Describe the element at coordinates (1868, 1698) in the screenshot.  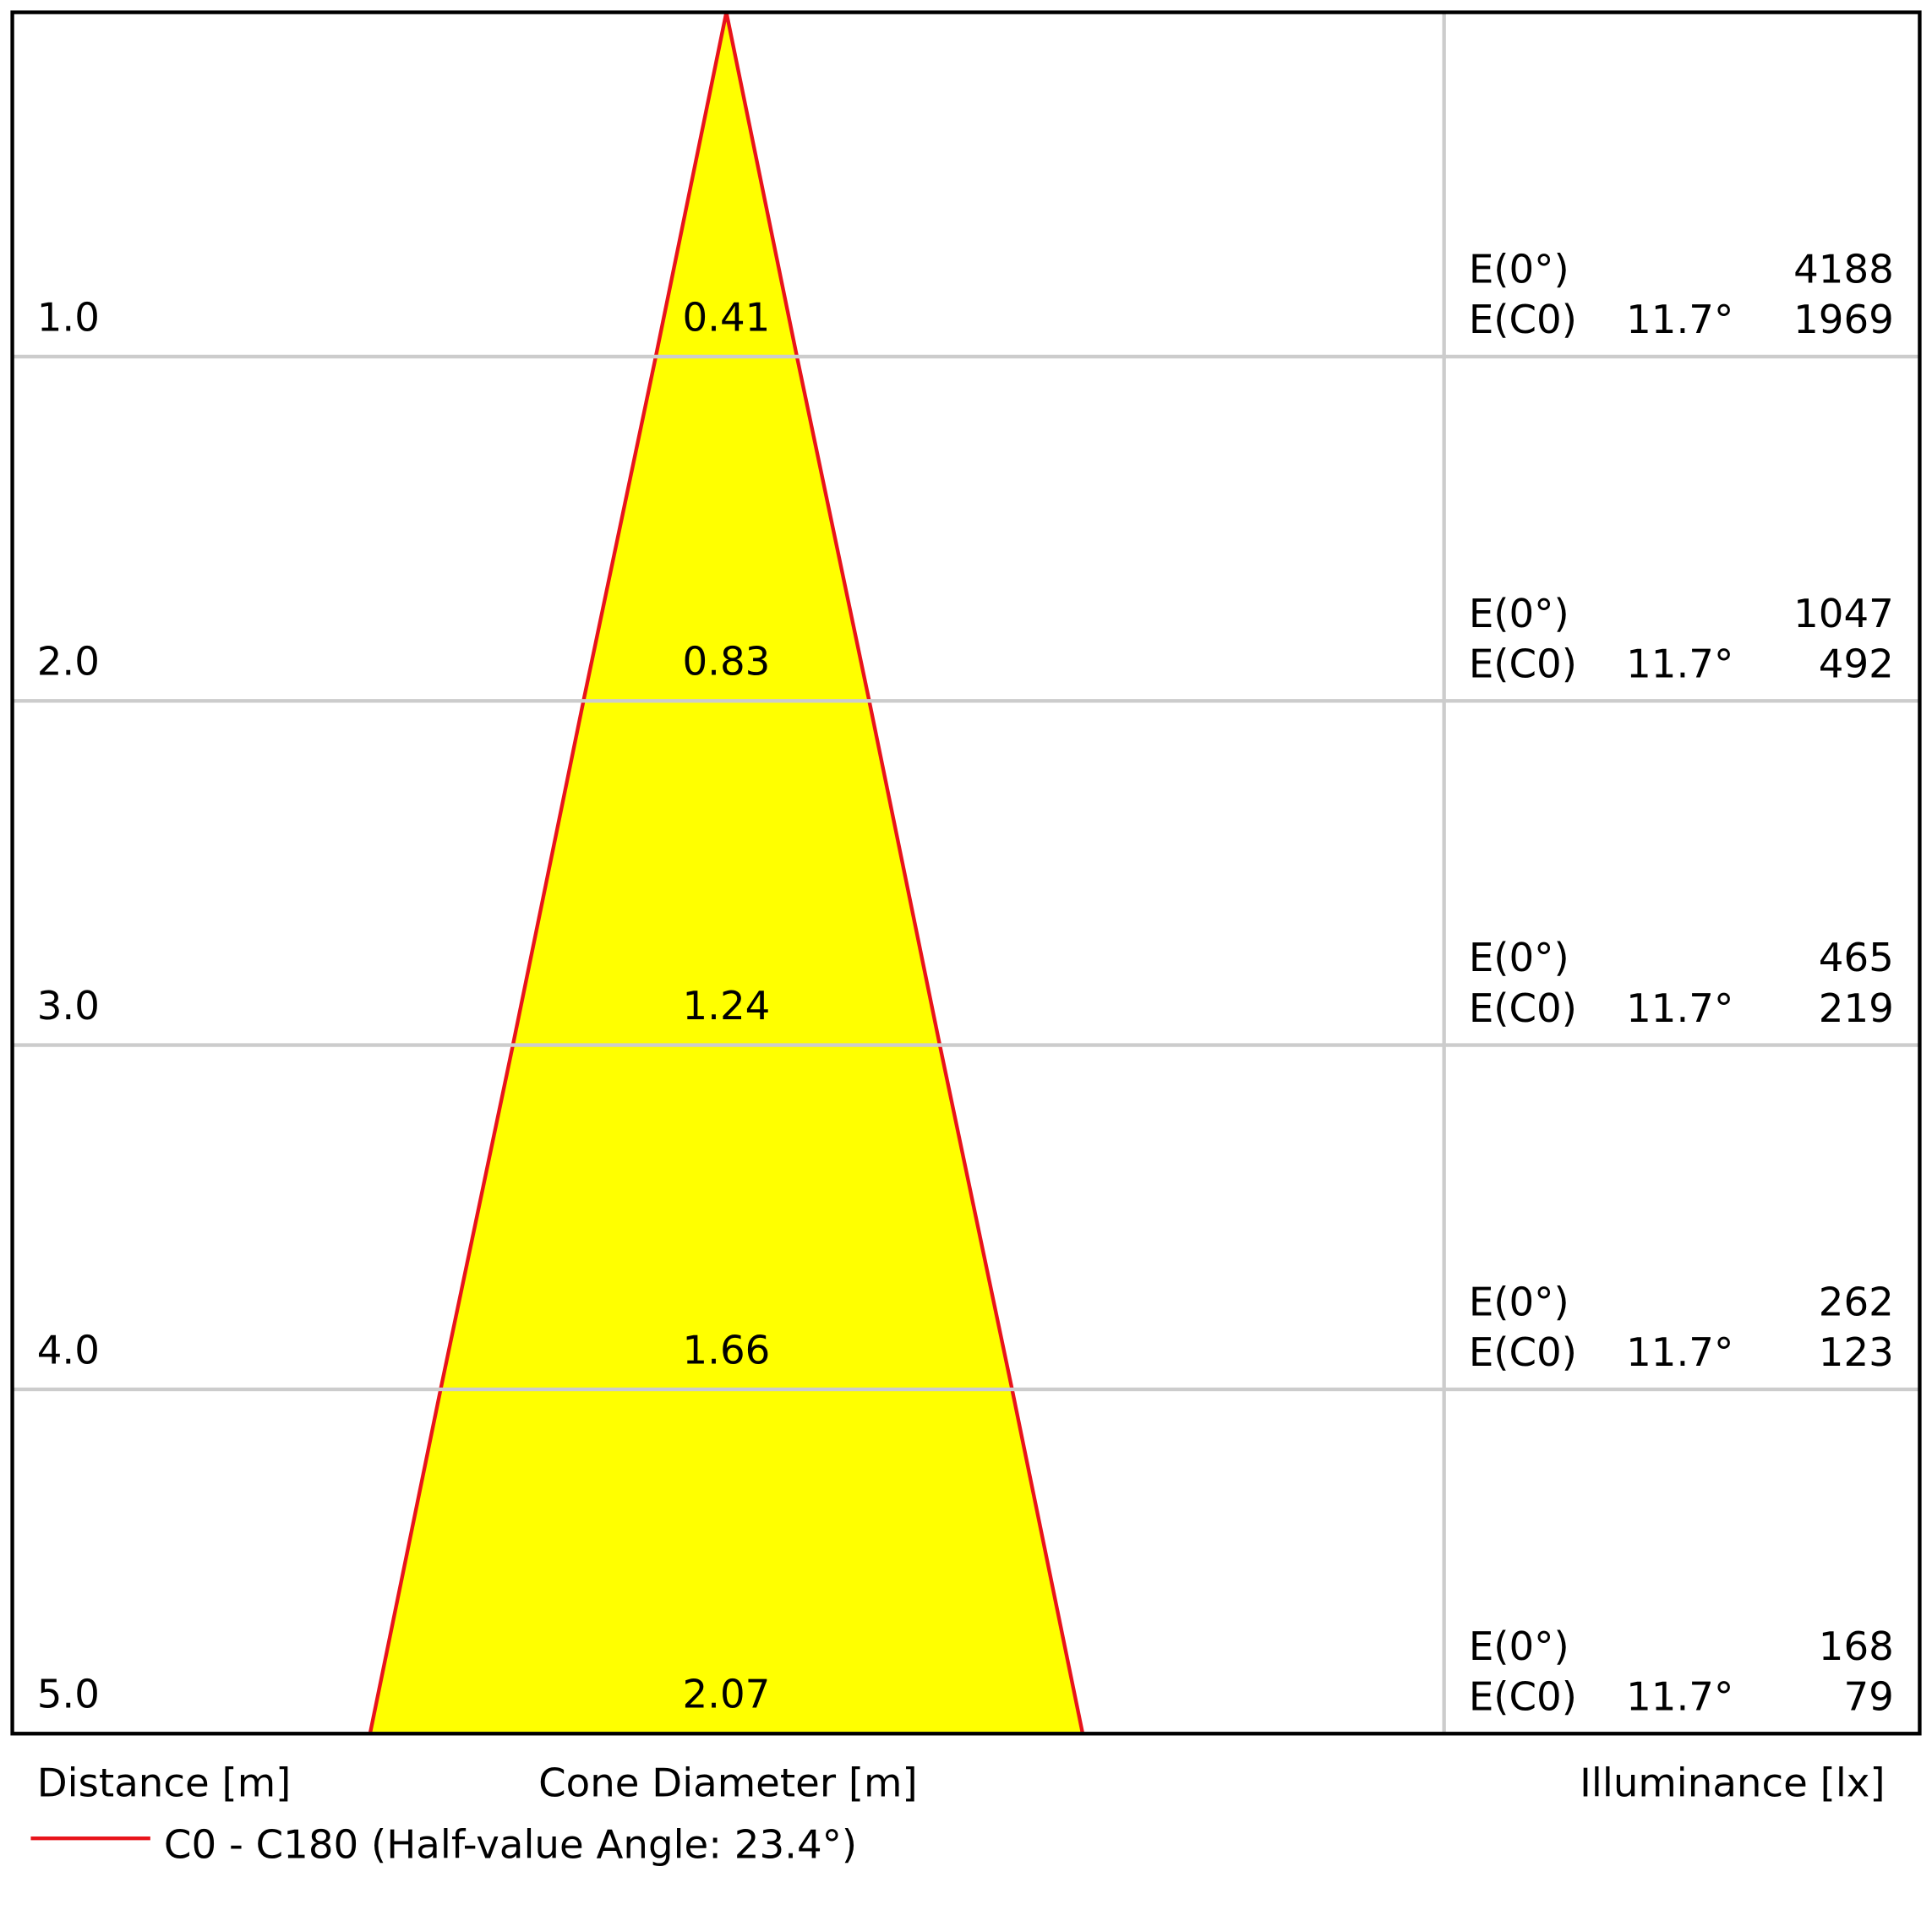
I see `ec0-value: 79` at that location.